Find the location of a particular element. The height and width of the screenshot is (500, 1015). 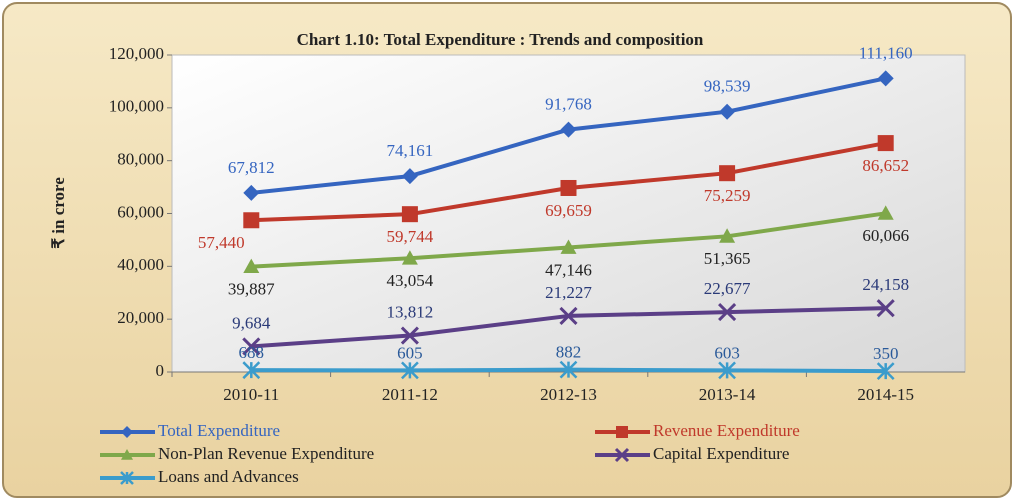

legend-label: Revenue Expenditure is located at coordinates (726, 430).